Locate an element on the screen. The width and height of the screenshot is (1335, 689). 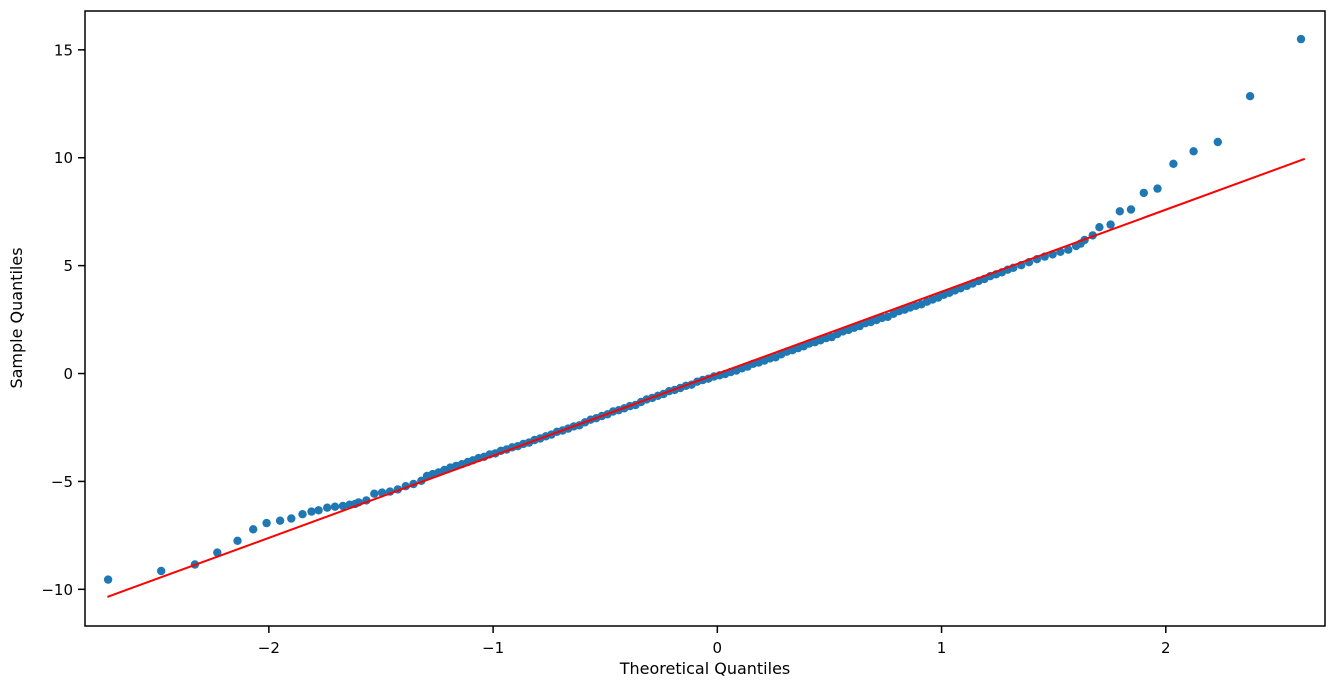
y-tick-label: 10 is located at coordinates (63, 158).